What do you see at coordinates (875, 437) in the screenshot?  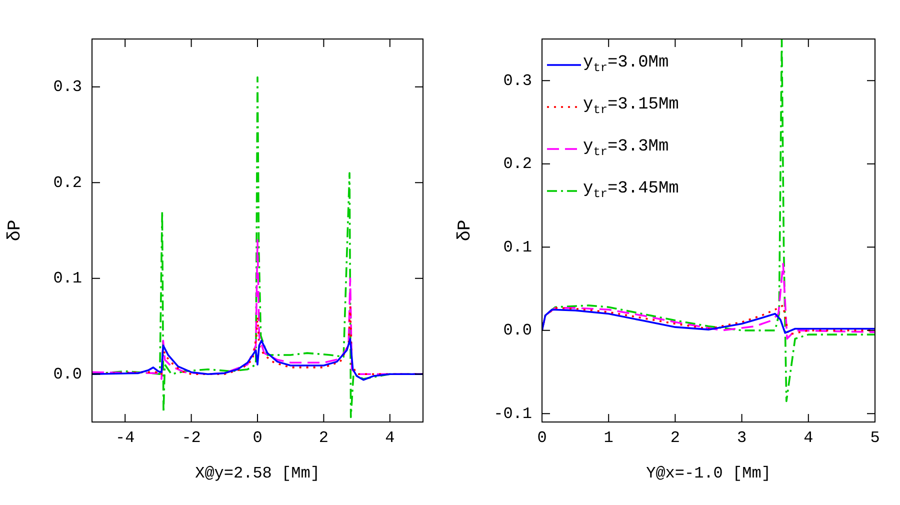 I see `x-tick-label: 5` at bounding box center [875, 437].